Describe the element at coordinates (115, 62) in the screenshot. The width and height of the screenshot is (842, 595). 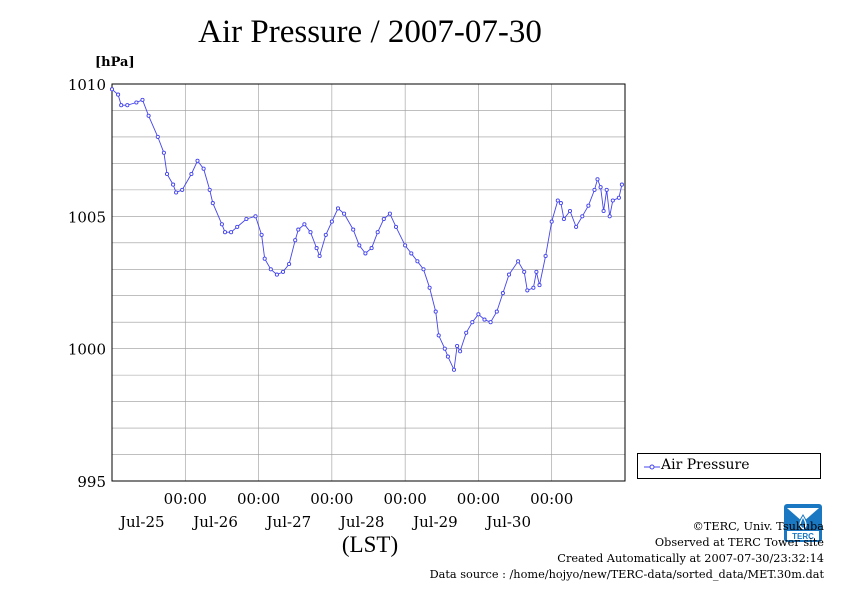
I see `y-axis-unit-label: [hPa]` at that location.